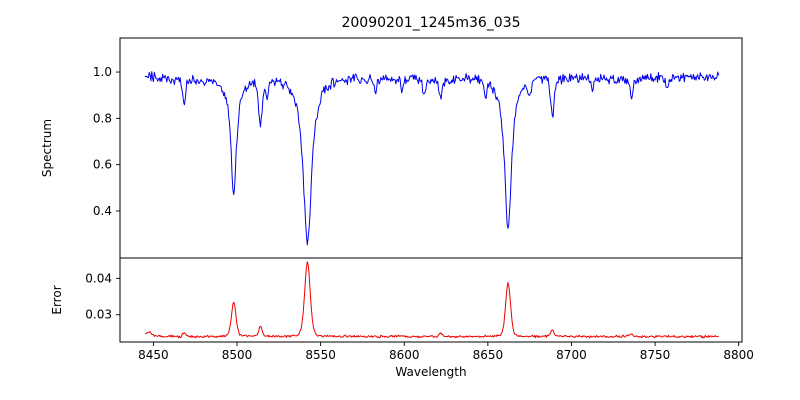  Describe the element at coordinates (47, 148) in the screenshot. I see `spectrum-yaxis-label: Spectrum` at that location.